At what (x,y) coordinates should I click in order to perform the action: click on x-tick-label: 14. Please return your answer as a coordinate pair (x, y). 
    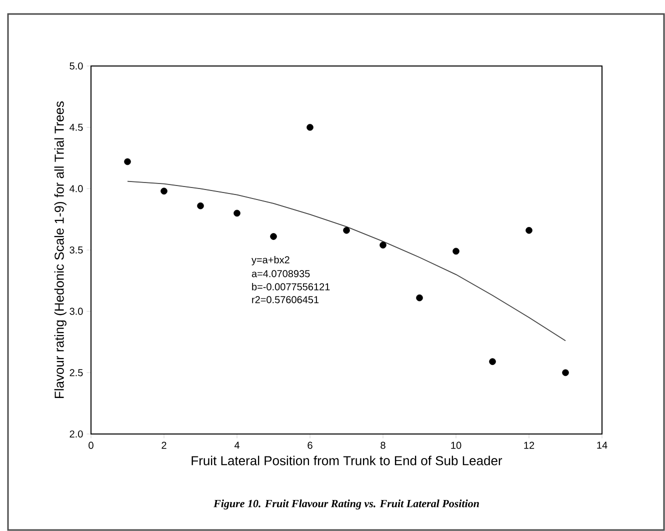
    Looking at the image, I should click on (602, 445).